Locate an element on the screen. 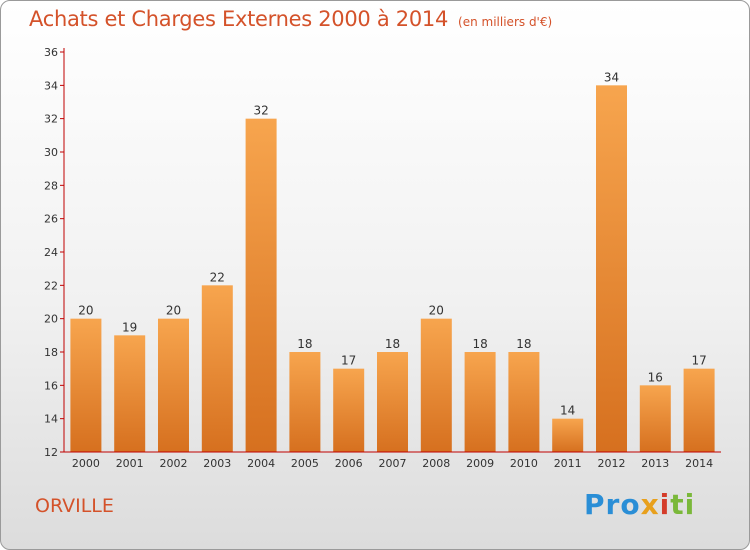  y-tick-label-28: 28 is located at coordinates (51, 185).